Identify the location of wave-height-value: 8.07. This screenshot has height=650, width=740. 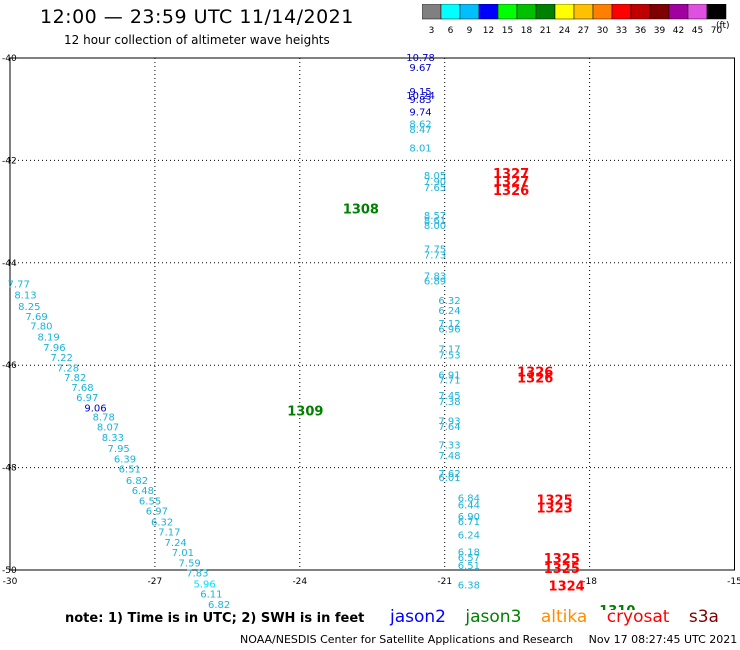
(108, 428).